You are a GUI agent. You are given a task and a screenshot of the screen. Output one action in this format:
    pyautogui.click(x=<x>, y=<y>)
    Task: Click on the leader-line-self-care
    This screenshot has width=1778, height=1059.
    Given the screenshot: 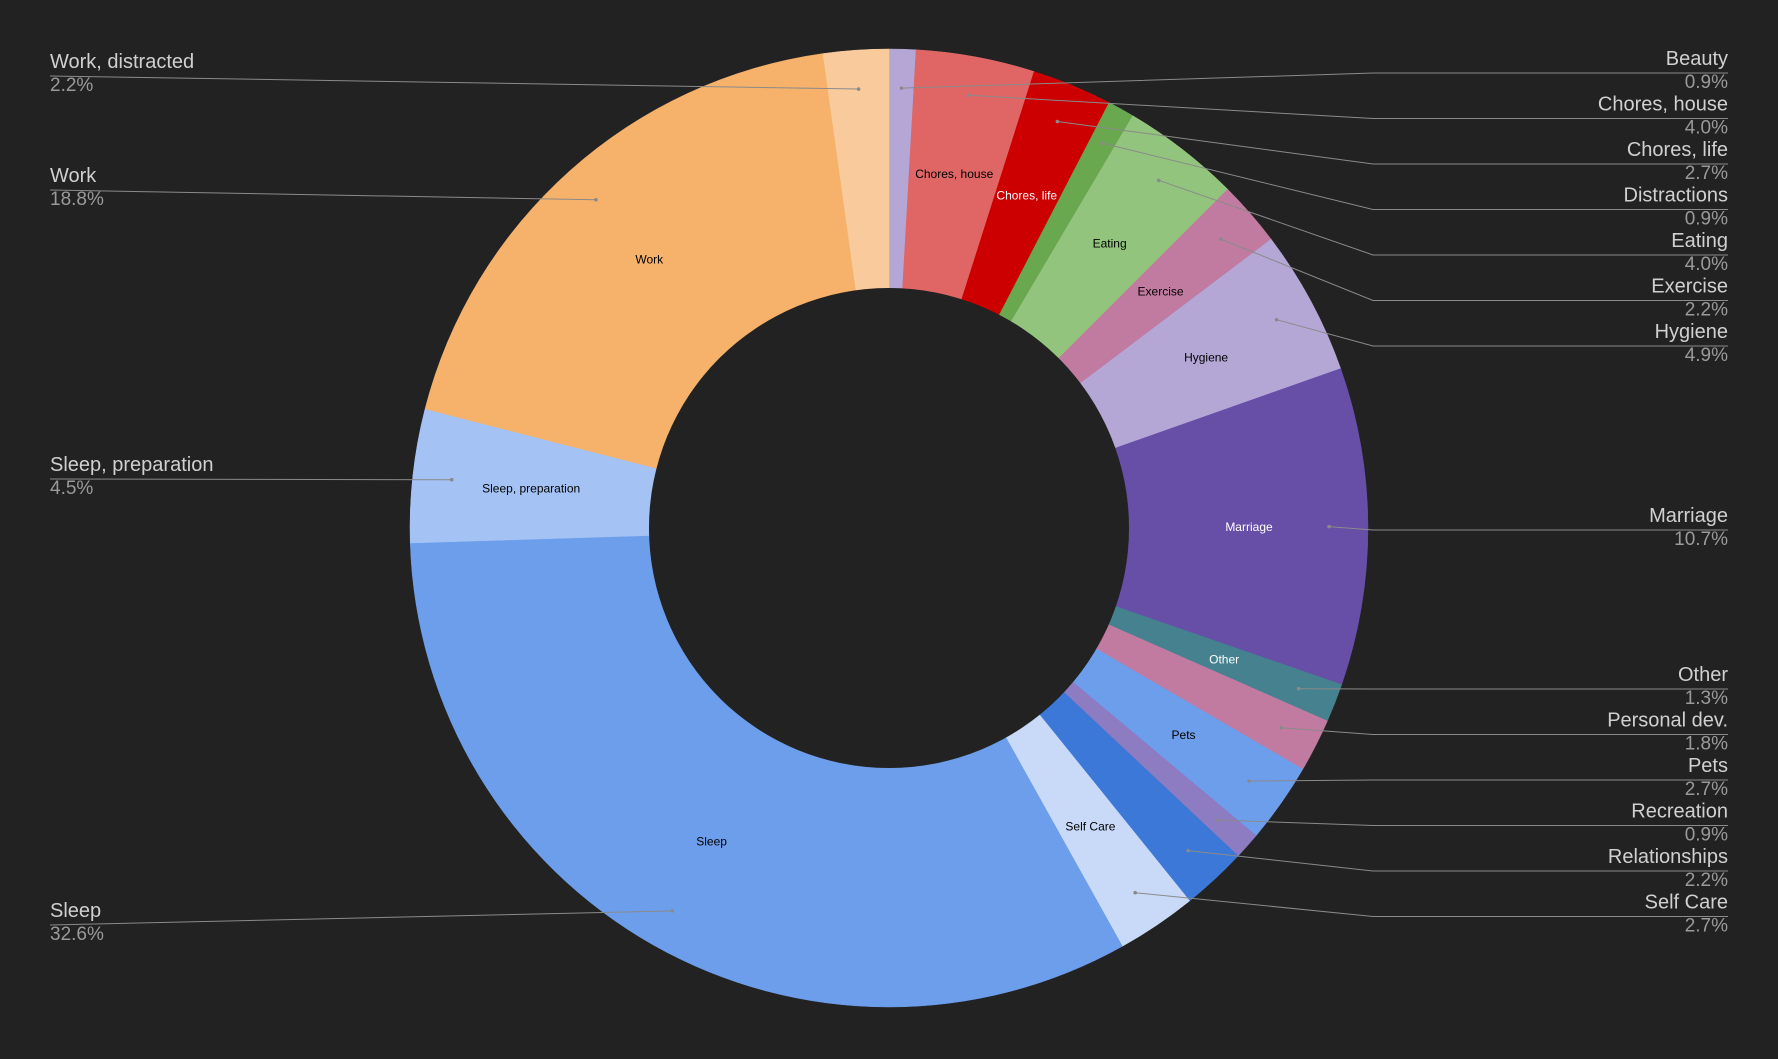 What is the action you would take?
    pyautogui.click(x=1431, y=904)
    